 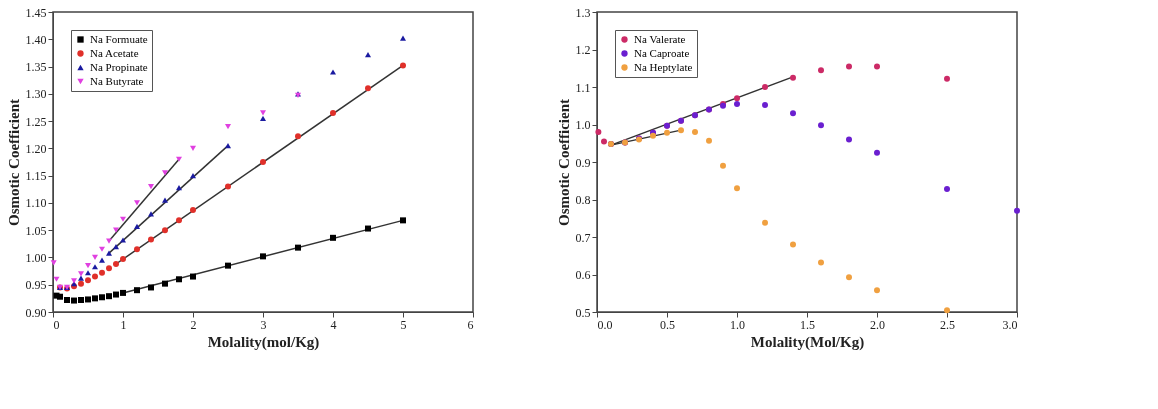 What do you see at coordinates (36, 148) in the screenshot?
I see `y-tick-label: 1.20` at bounding box center [36, 148].